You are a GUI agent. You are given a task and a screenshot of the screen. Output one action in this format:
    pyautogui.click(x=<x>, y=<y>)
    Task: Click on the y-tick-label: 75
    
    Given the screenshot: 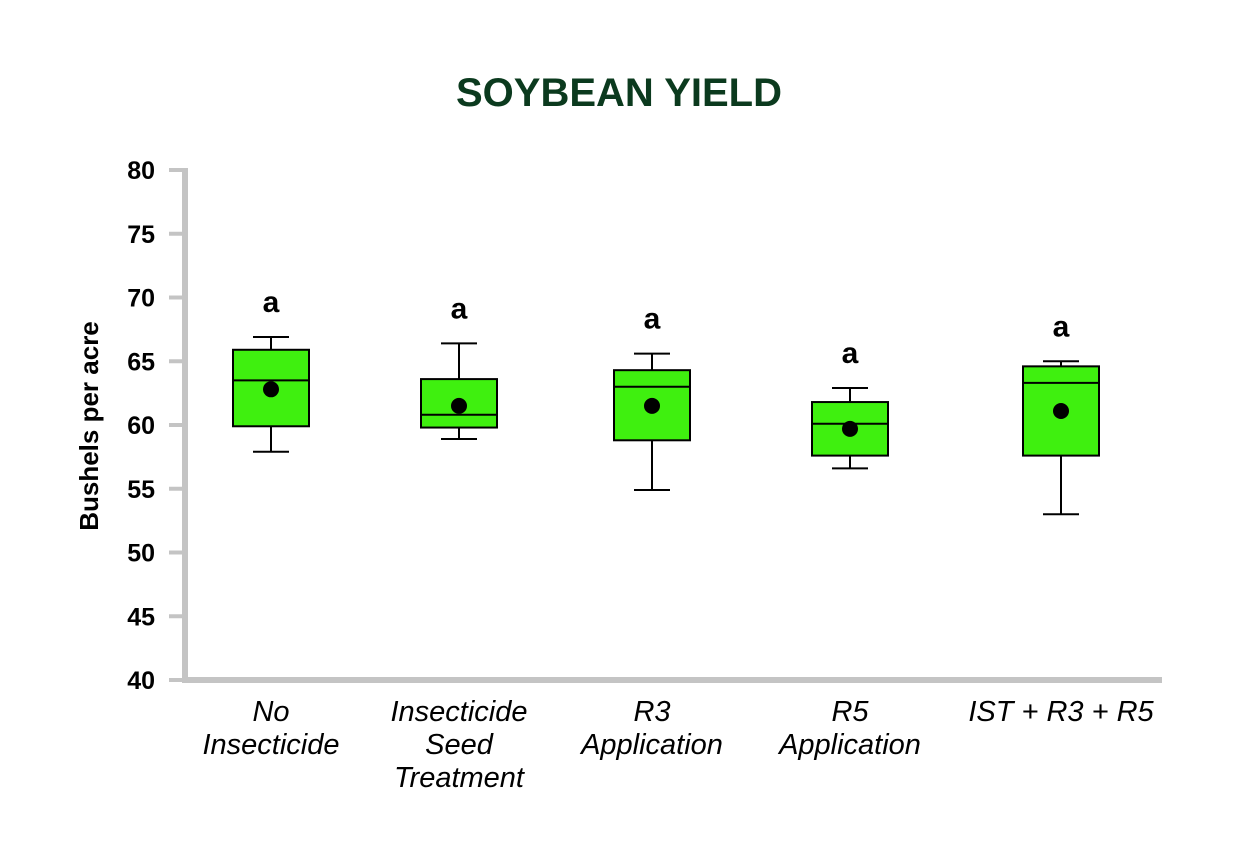 What is the action you would take?
    pyautogui.click(x=141, y=235)
    